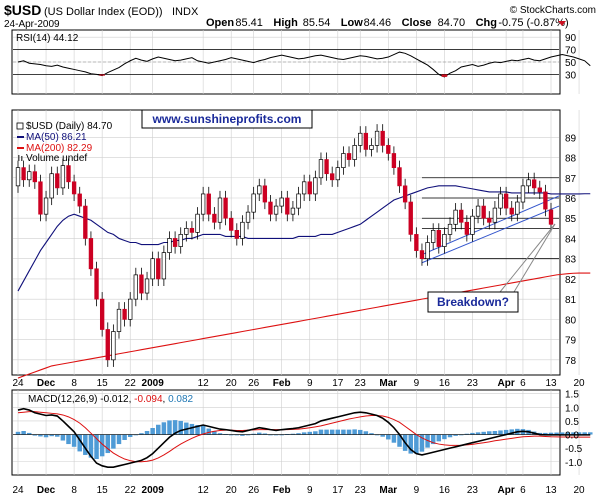 The image size is (600, 500). I want to click on macd-tick-label: 0.5, so click(572, 422).